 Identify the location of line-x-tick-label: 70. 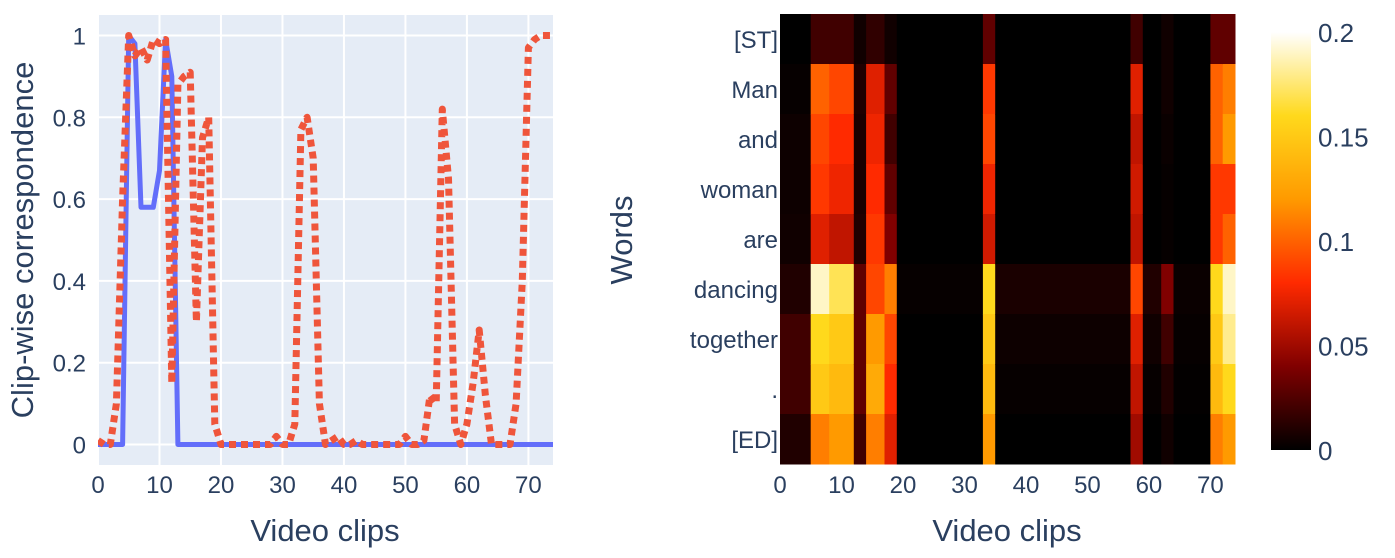
(528, 485).